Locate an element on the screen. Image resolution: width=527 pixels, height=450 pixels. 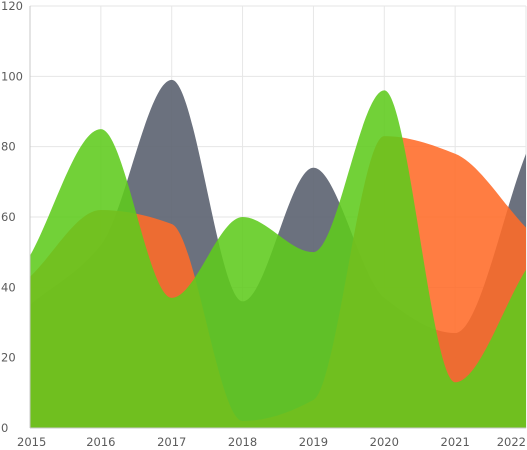
y-tick-label: 100 is located at coordinates (12, 76).